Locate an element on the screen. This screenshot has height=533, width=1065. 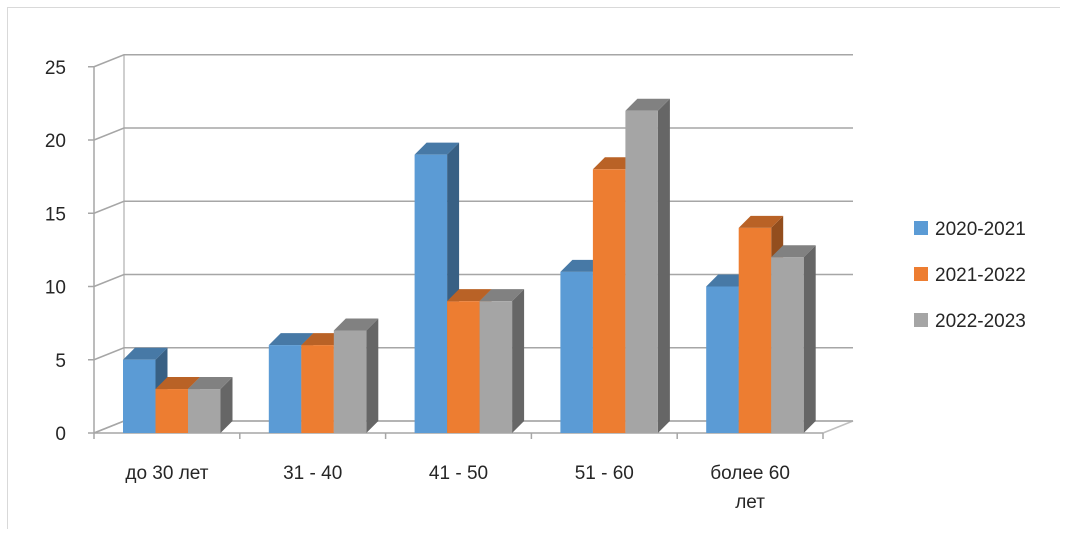
y-tick-label: 25 is located at coordinates (55, 68).